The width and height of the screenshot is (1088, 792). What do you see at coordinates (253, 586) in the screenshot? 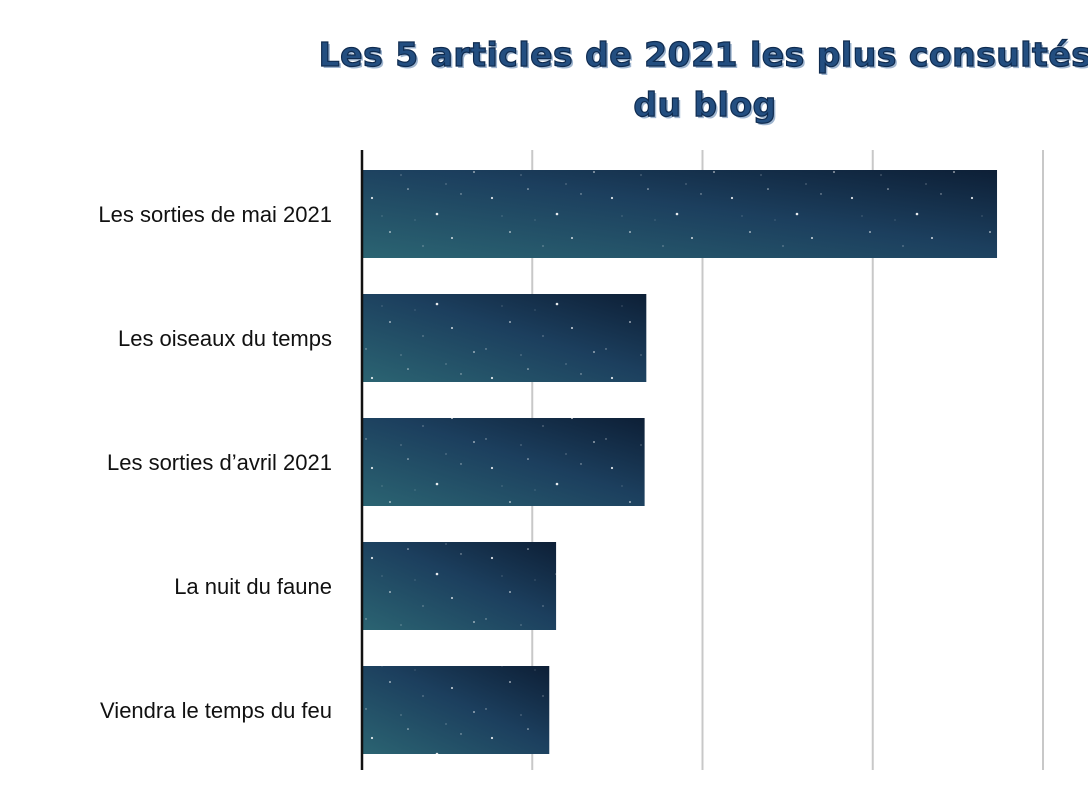
I see `category-label: La nuit du faune` at bounding box center [253, 586].